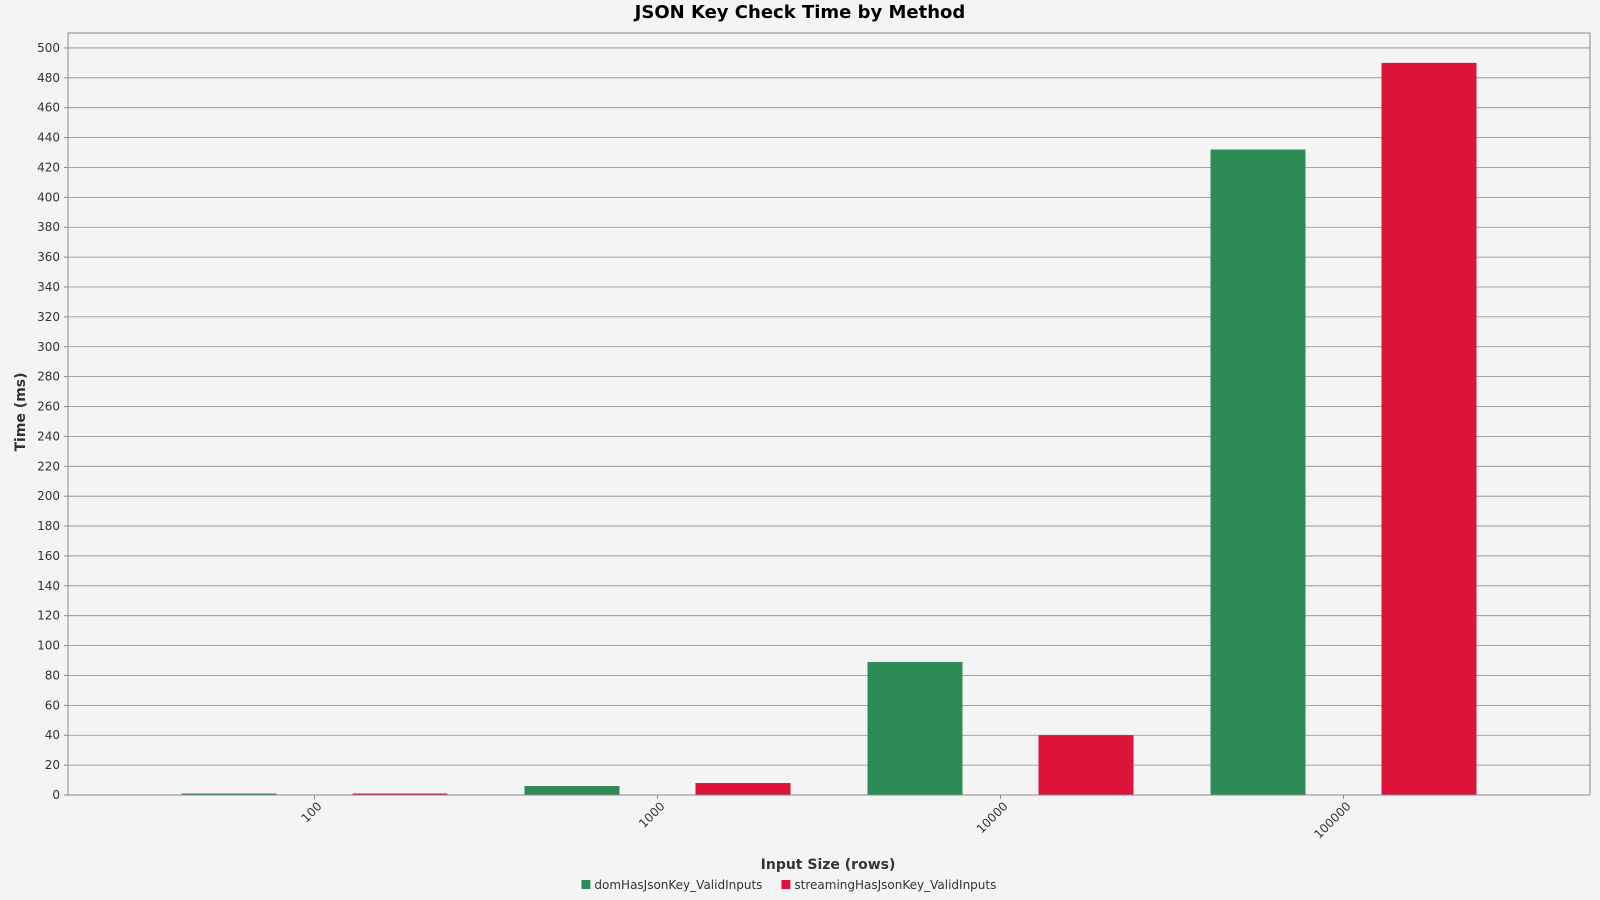  Describe the element at coordinates (895, 885) in the screenshot. I see `legend-label: streamingHasJsonKey_ValidInputs` at that location.